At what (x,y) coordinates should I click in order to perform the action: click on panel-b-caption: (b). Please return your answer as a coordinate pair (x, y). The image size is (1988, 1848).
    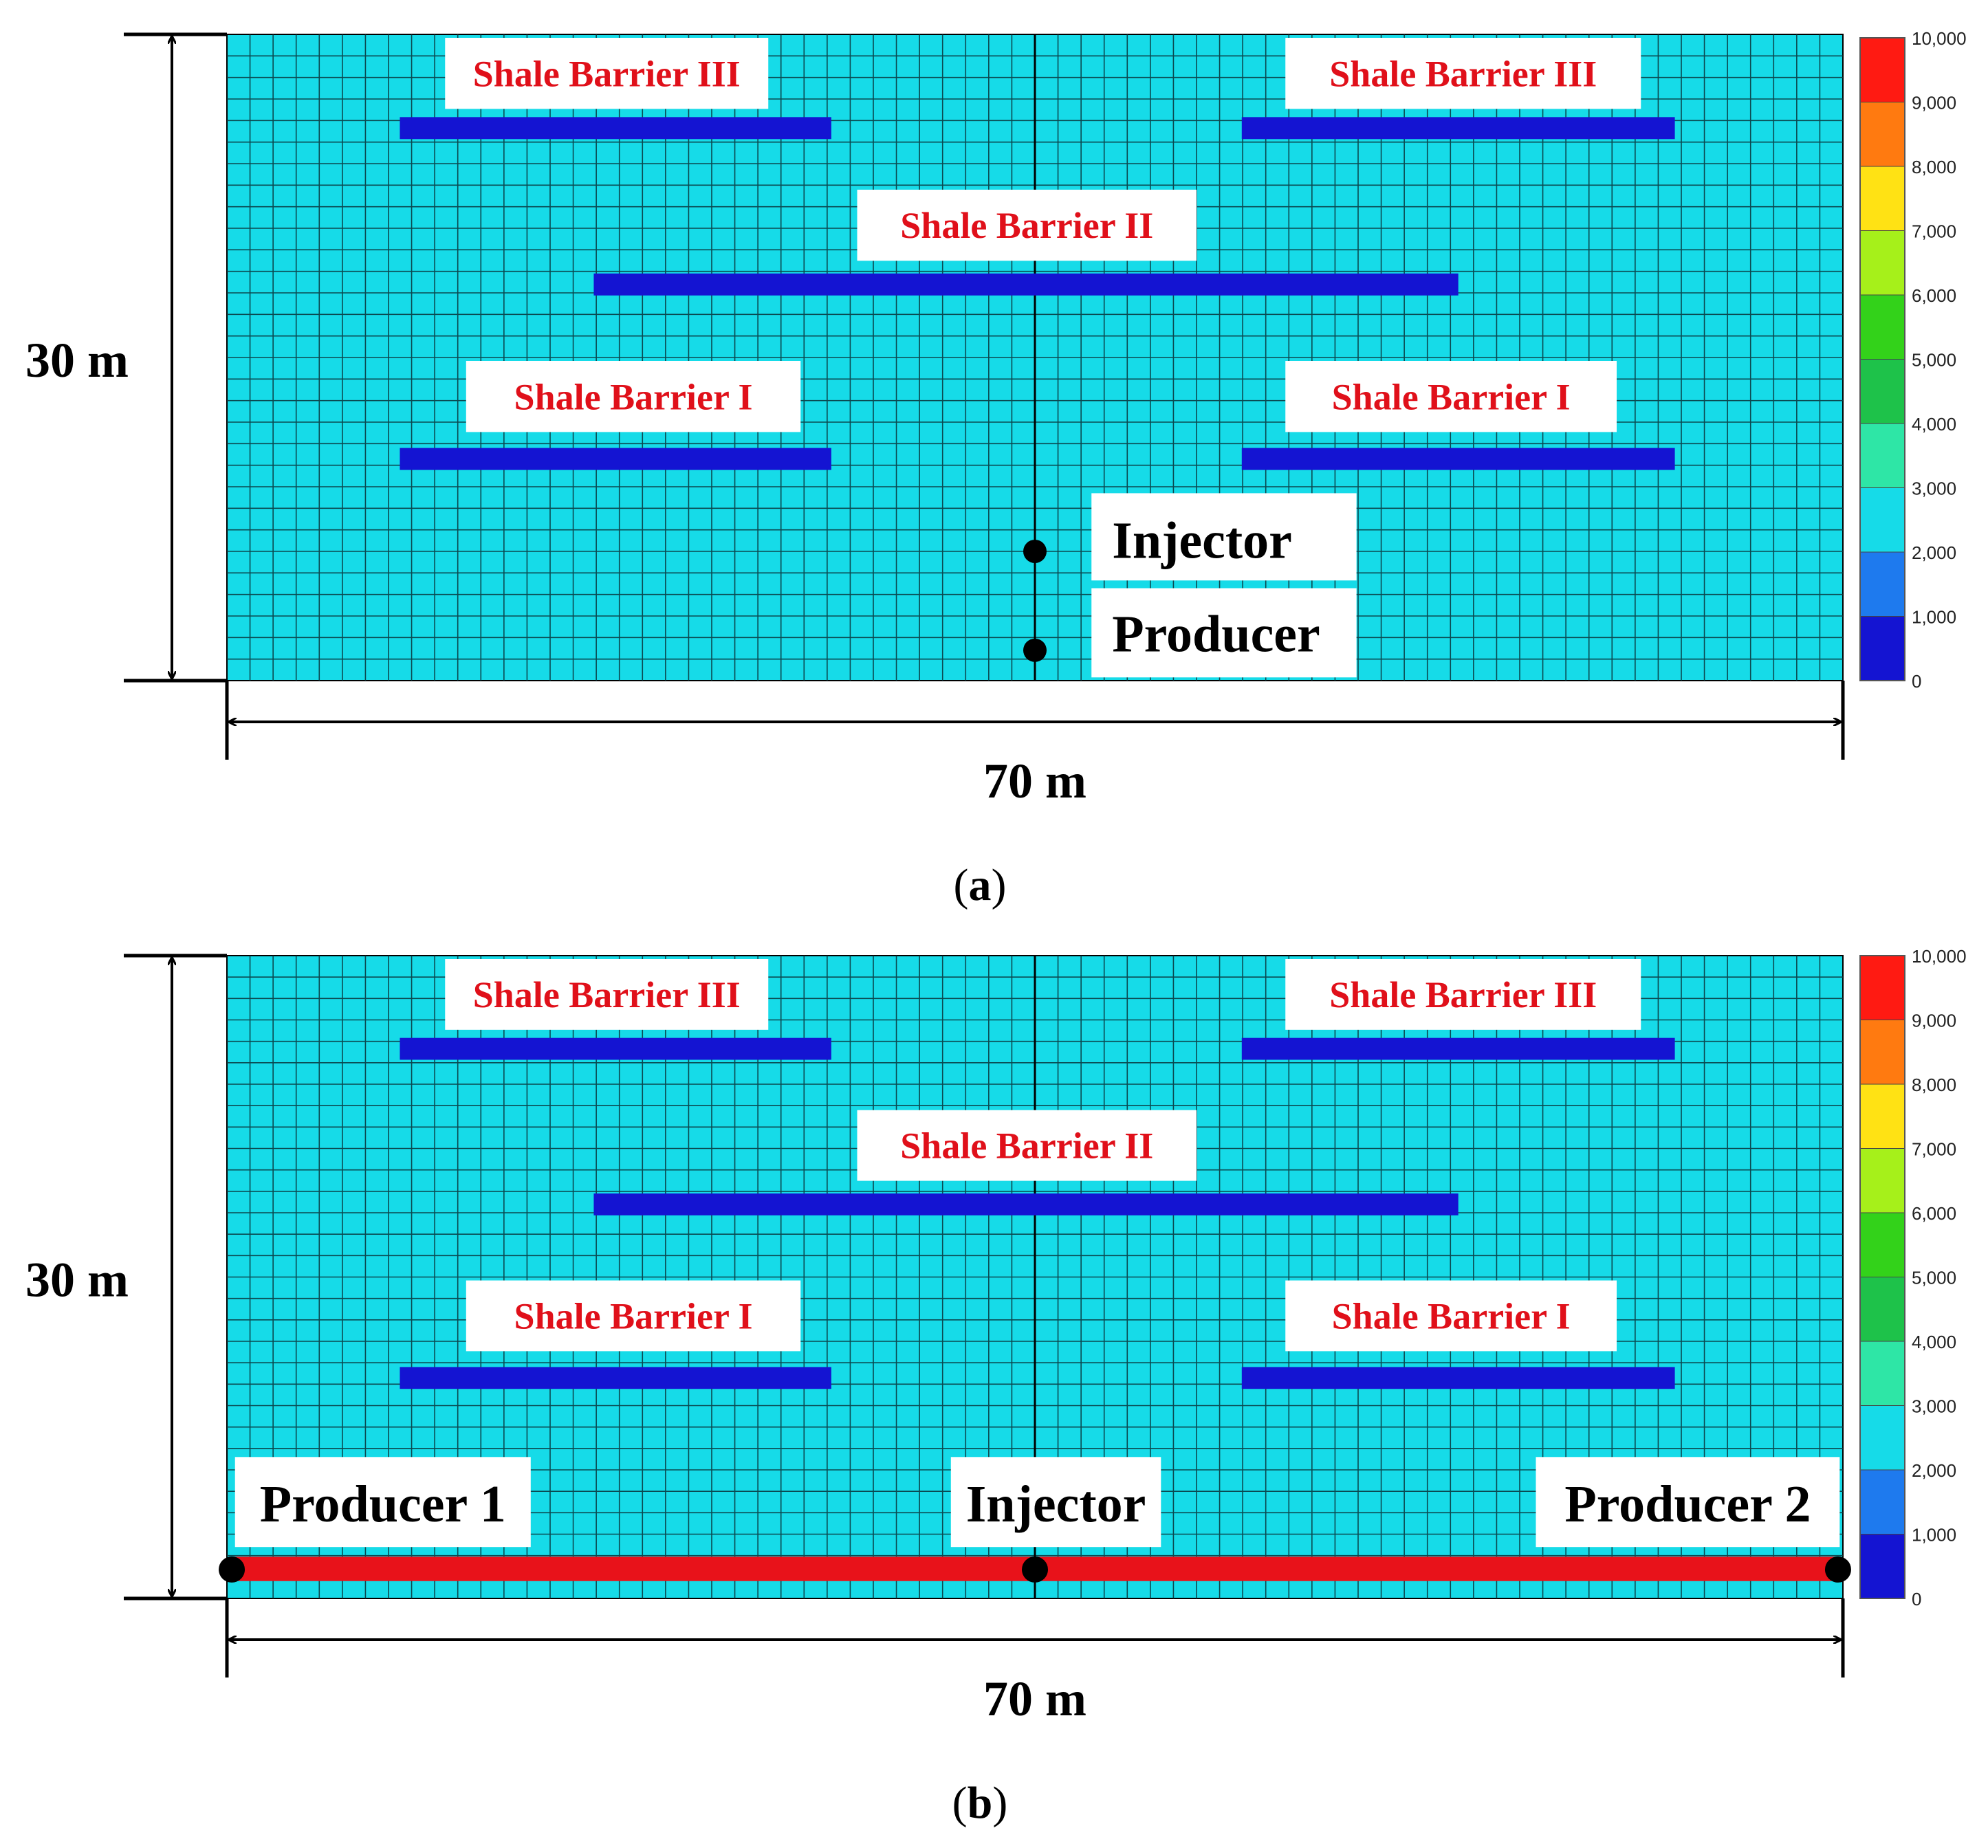
    Looking at the image, I should click on (980, 1803).